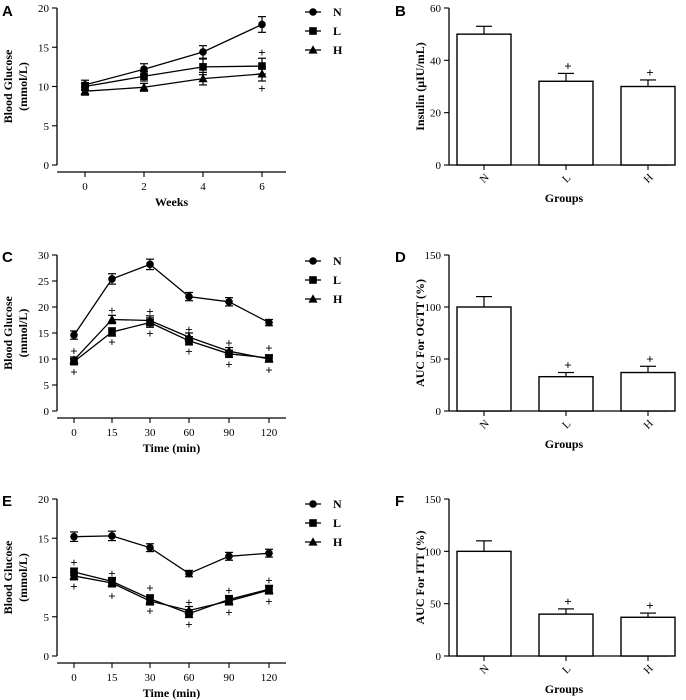 This screenshot has width=686, height=700. I want to click on bar-group-l: +, so click(566, 625).